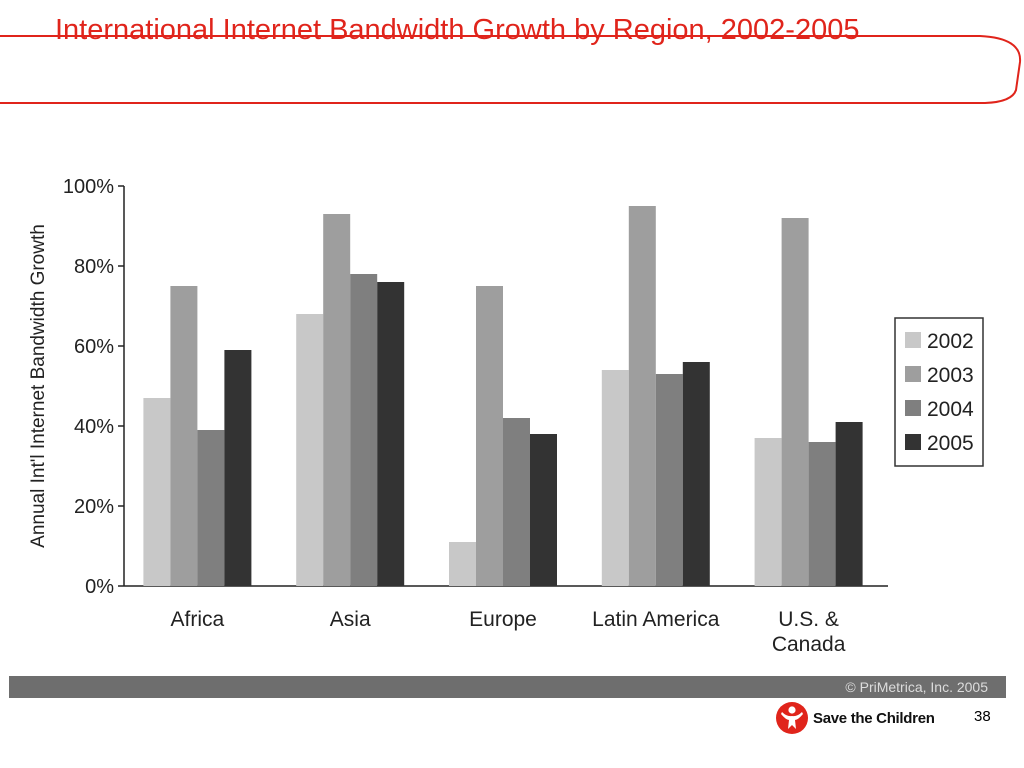 Image resolution: width=1024 pixels, height=768 pixels. What do you see at coordinates (94, 427) in the screenshot?
I see `y-tick-label: 40%` at bounding box center [94, 427].